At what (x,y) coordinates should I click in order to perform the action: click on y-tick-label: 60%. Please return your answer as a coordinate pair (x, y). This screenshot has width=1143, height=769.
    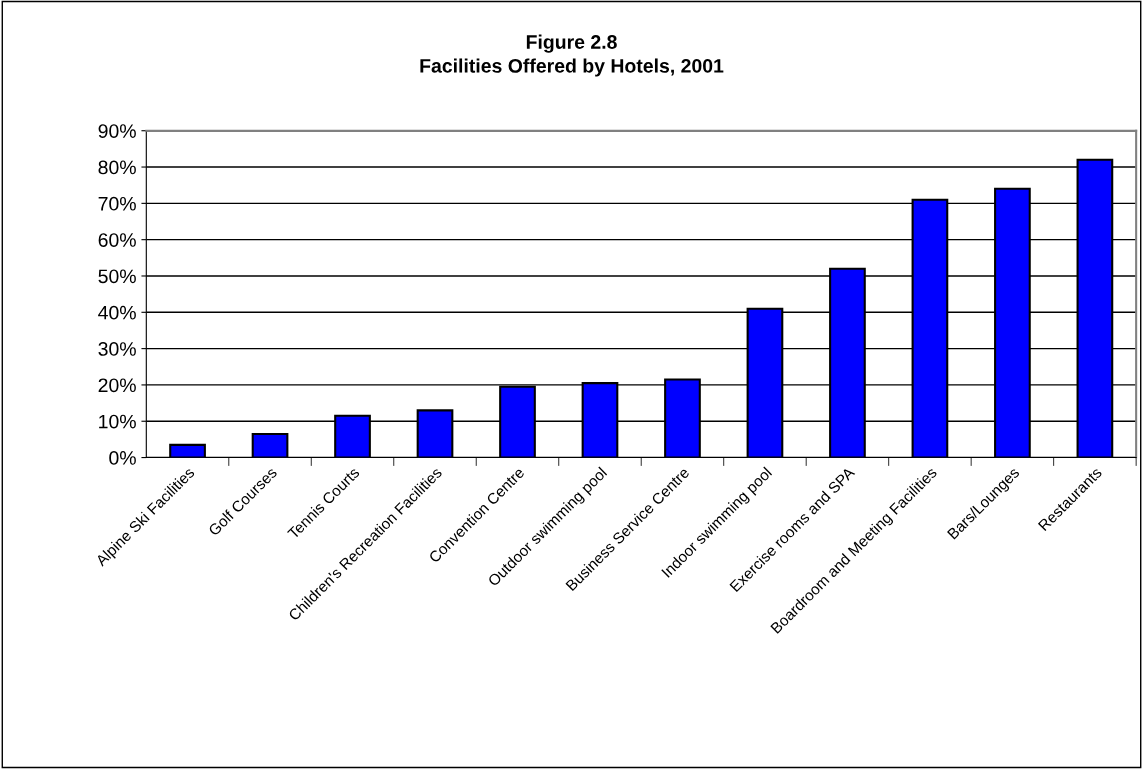
    Looking at the image, I should click on (117, 240).